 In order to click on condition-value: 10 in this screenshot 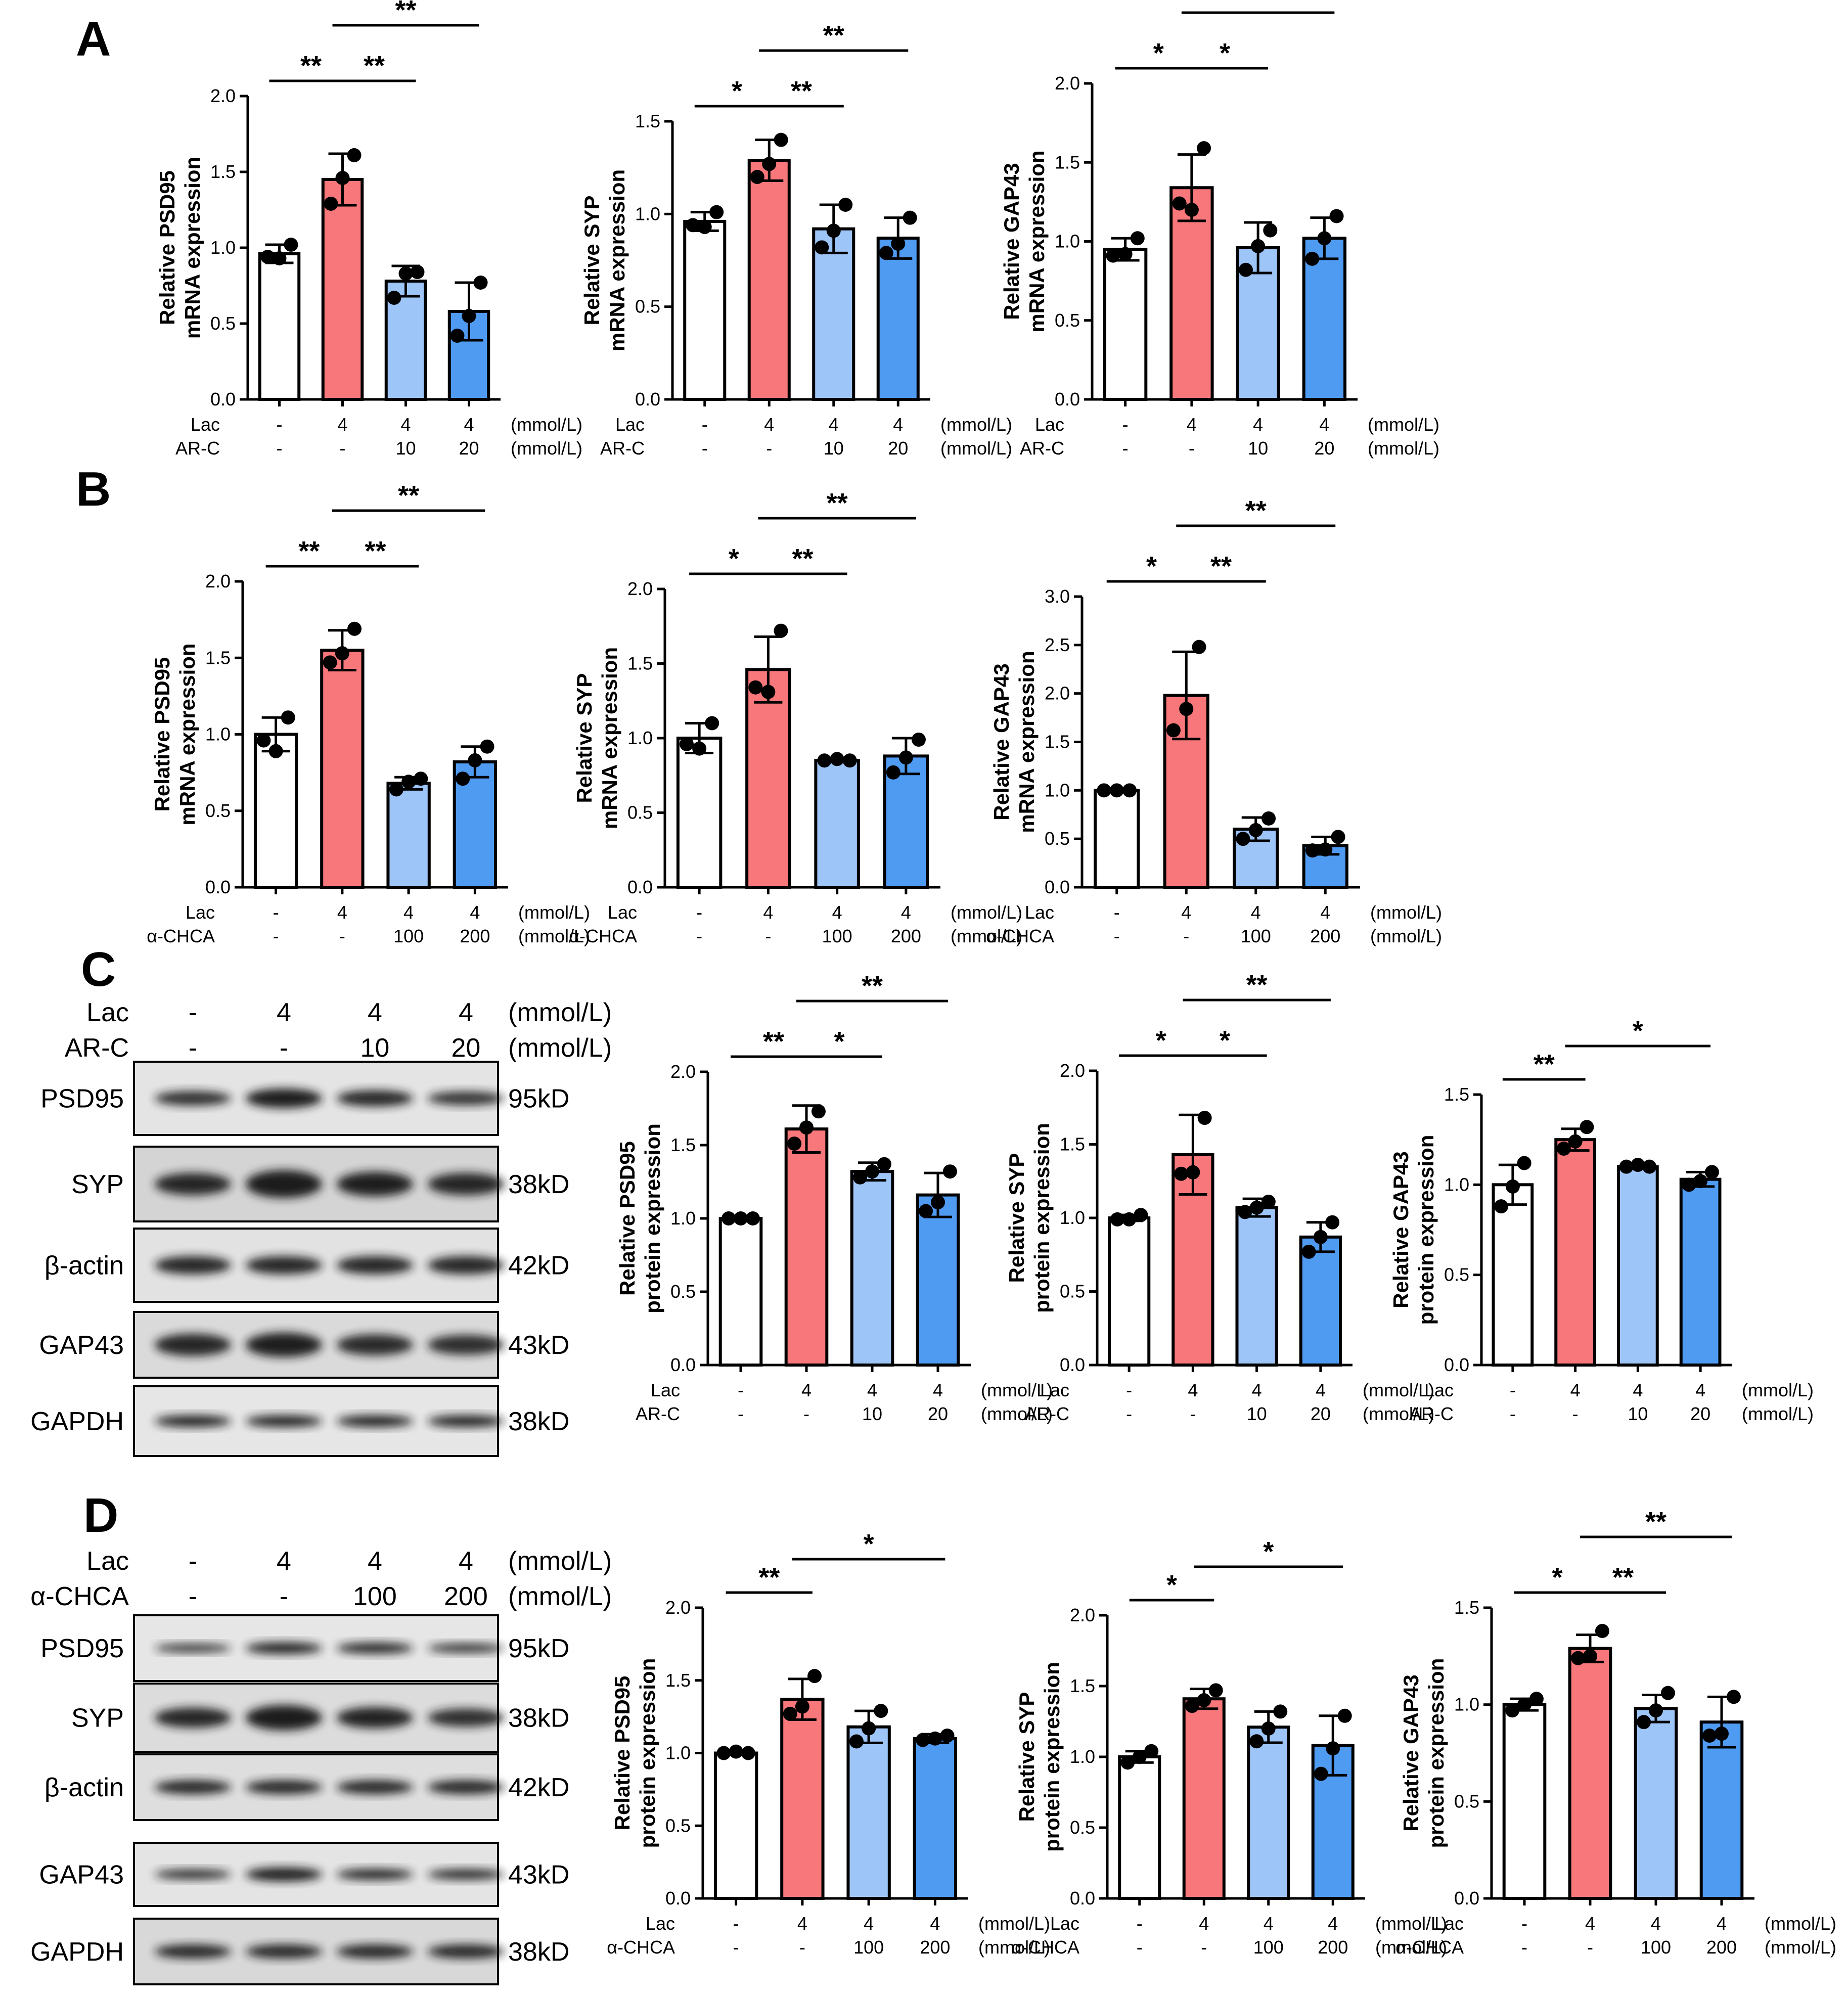, I will do `click(872, 1413)`.